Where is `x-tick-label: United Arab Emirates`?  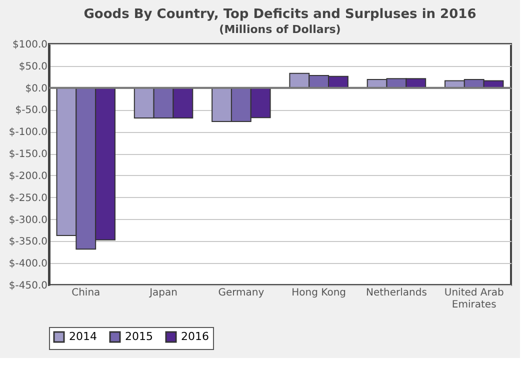
x-tick-label: United Arab Emirates is located at coordinates (474, 299).